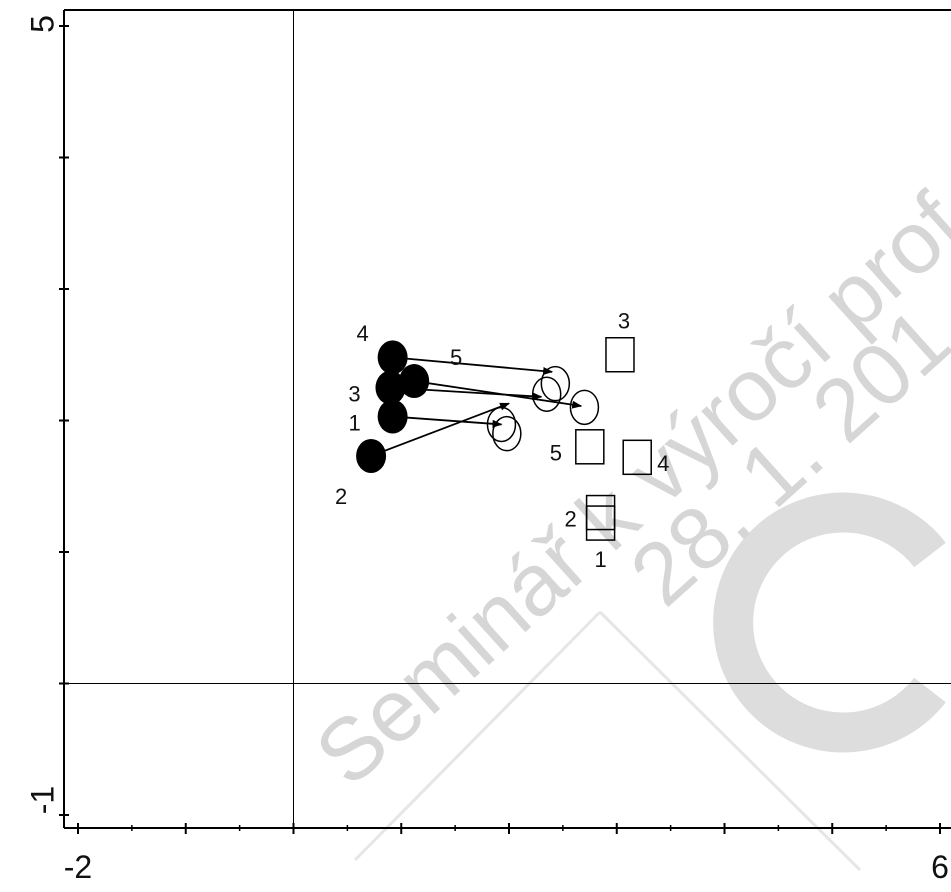  I want to click on y-tick-label-top: 5, so click(42, 24).